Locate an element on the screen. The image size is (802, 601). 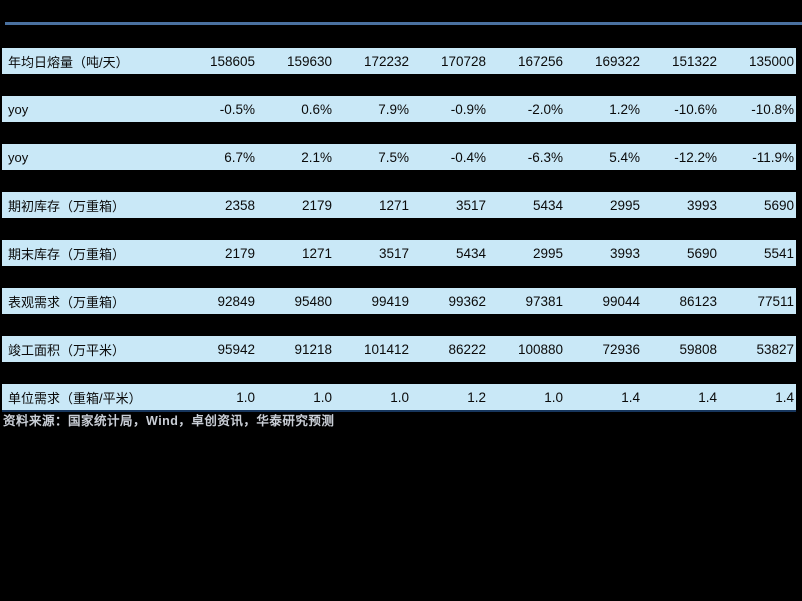
row-label: 期初库存（万重箱） is located at coordinates (67, 206).